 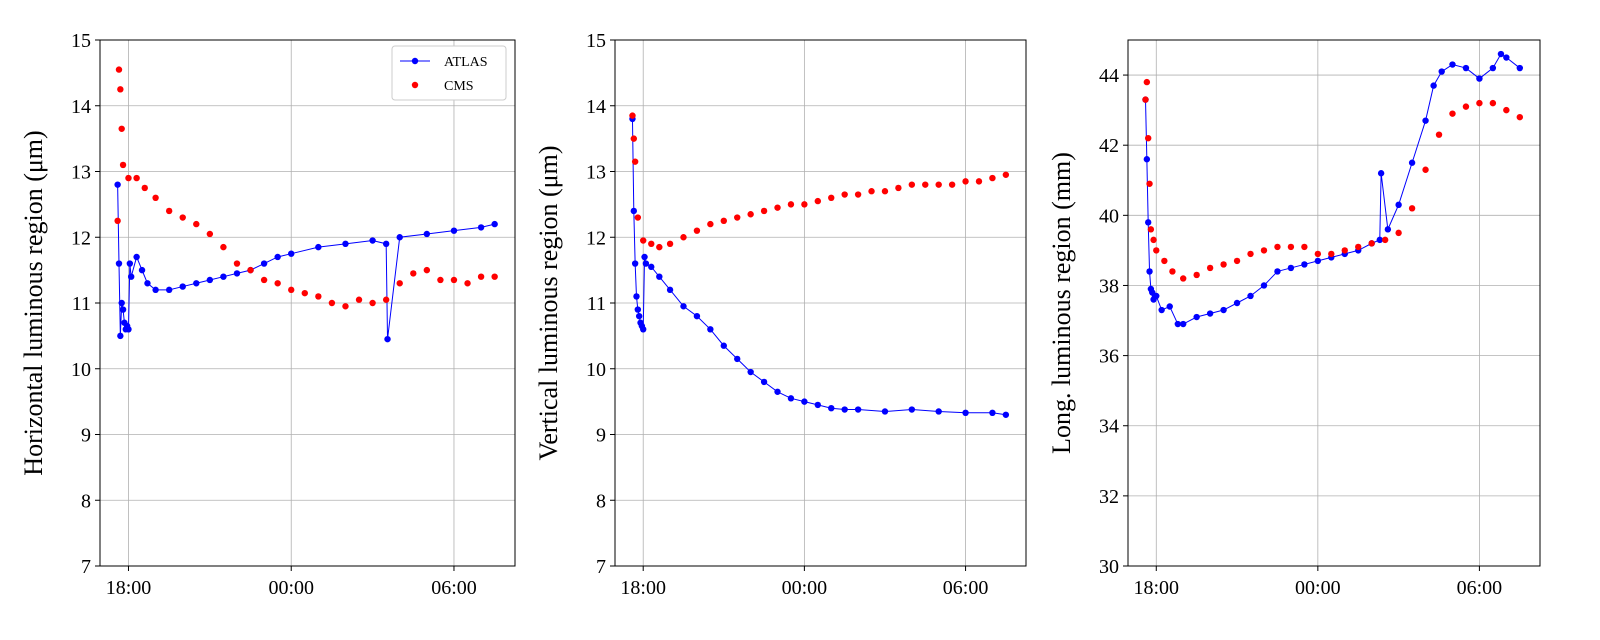 I want to click on y-tick-label: 34, so click(x=1109, y=427).